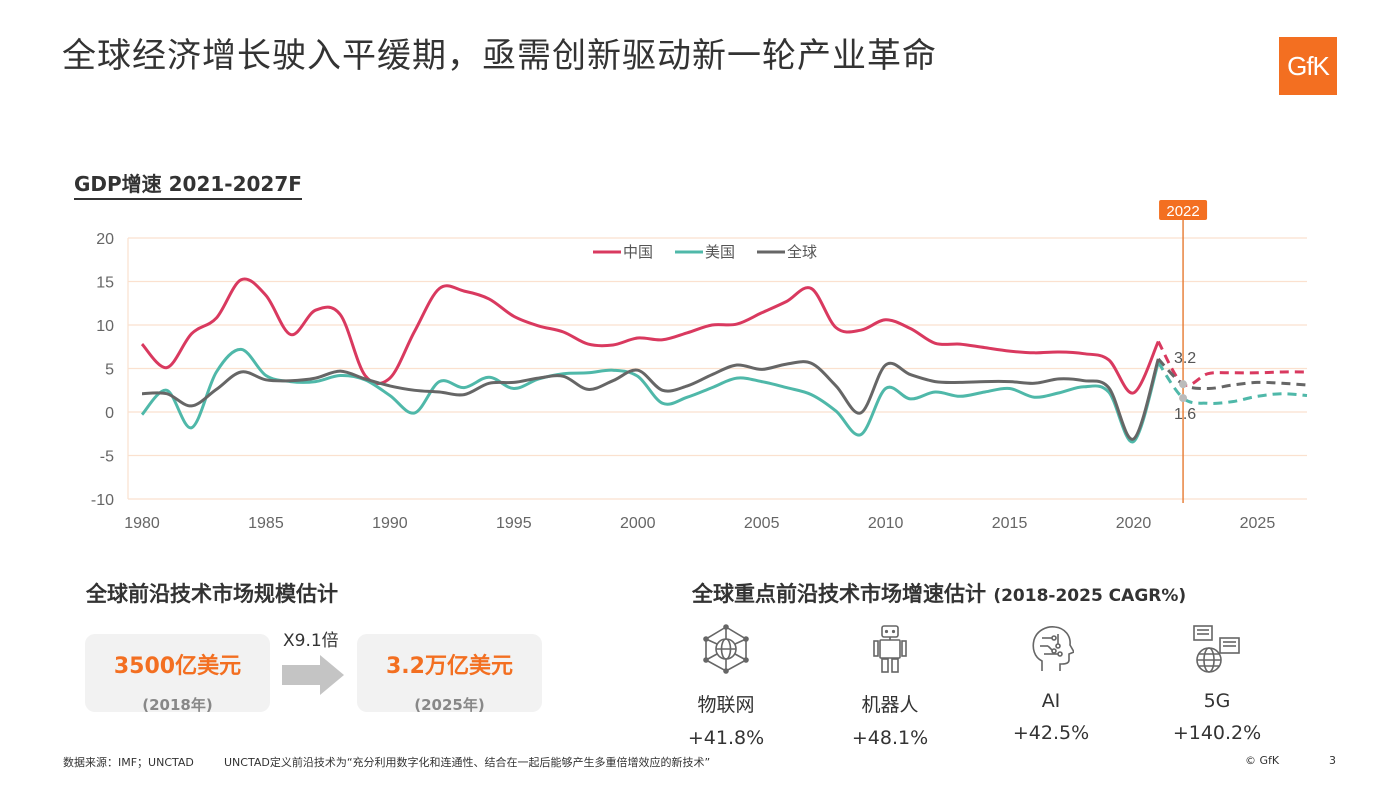  I want to click on chart-title: GDP增速 2021-2027F, so click(188, 184).